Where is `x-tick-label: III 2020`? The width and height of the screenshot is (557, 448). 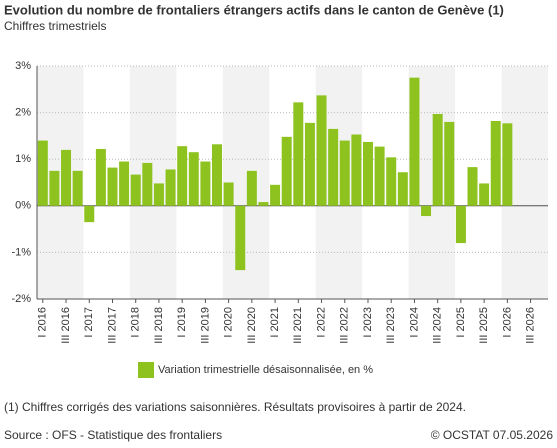
x-tick-label: III 2020 is located at coordinates (252, 325).